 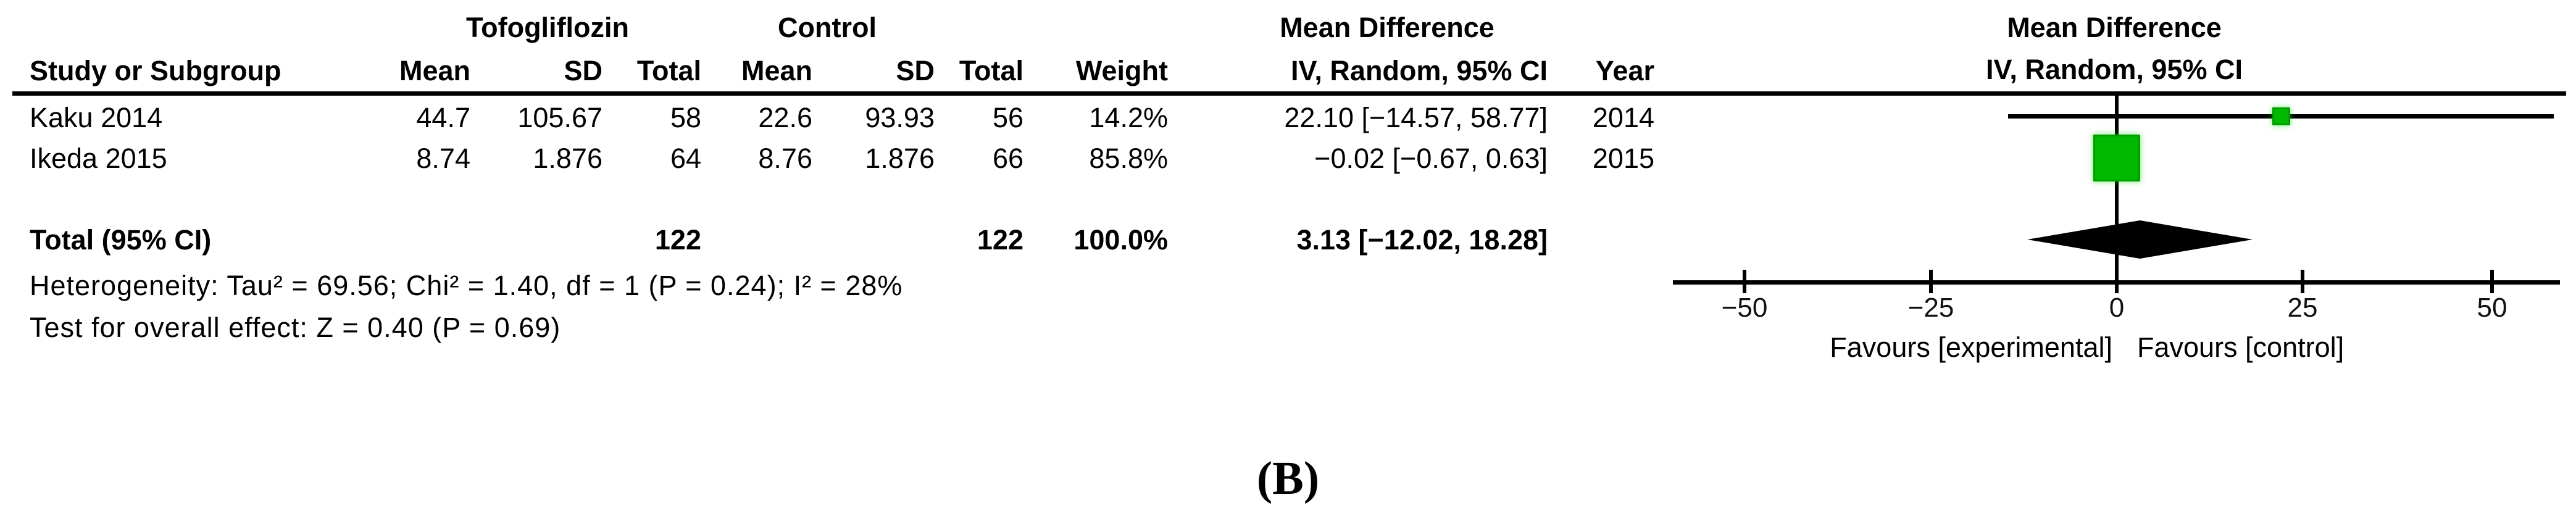 What do you see at coordinates (2140, 239) in the screenshot?
I see `pooled-diamond` at bounding box center [2140, 239].